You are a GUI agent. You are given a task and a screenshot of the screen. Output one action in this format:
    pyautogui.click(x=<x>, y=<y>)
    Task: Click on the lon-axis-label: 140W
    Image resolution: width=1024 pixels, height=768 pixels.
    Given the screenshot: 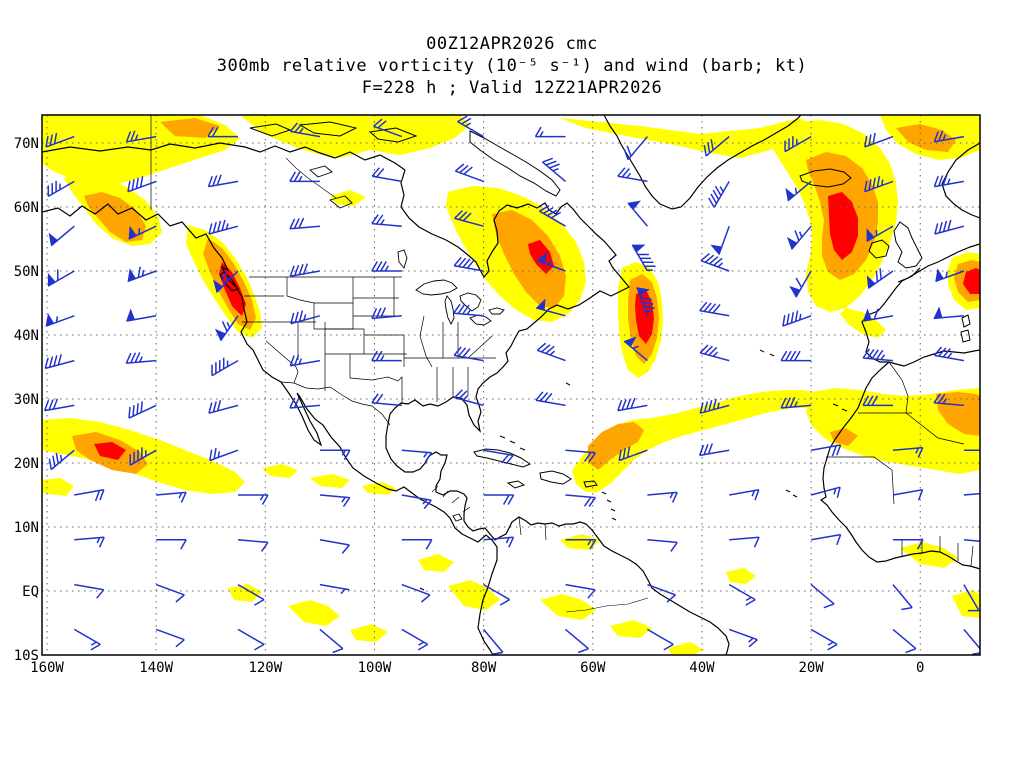 What is the action you would take?
    pyautogui.click(x=156, y=668)
    